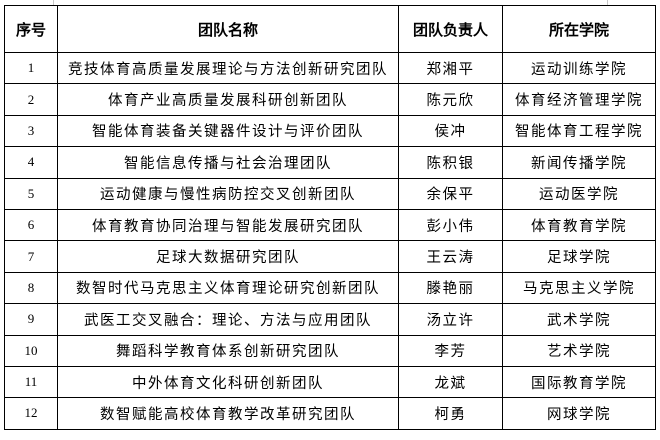 This screenshot has height=440, width=660. I want to click on table-header-row: 序号 团队名称 团队负责人 所在学院, so click(330, 29).